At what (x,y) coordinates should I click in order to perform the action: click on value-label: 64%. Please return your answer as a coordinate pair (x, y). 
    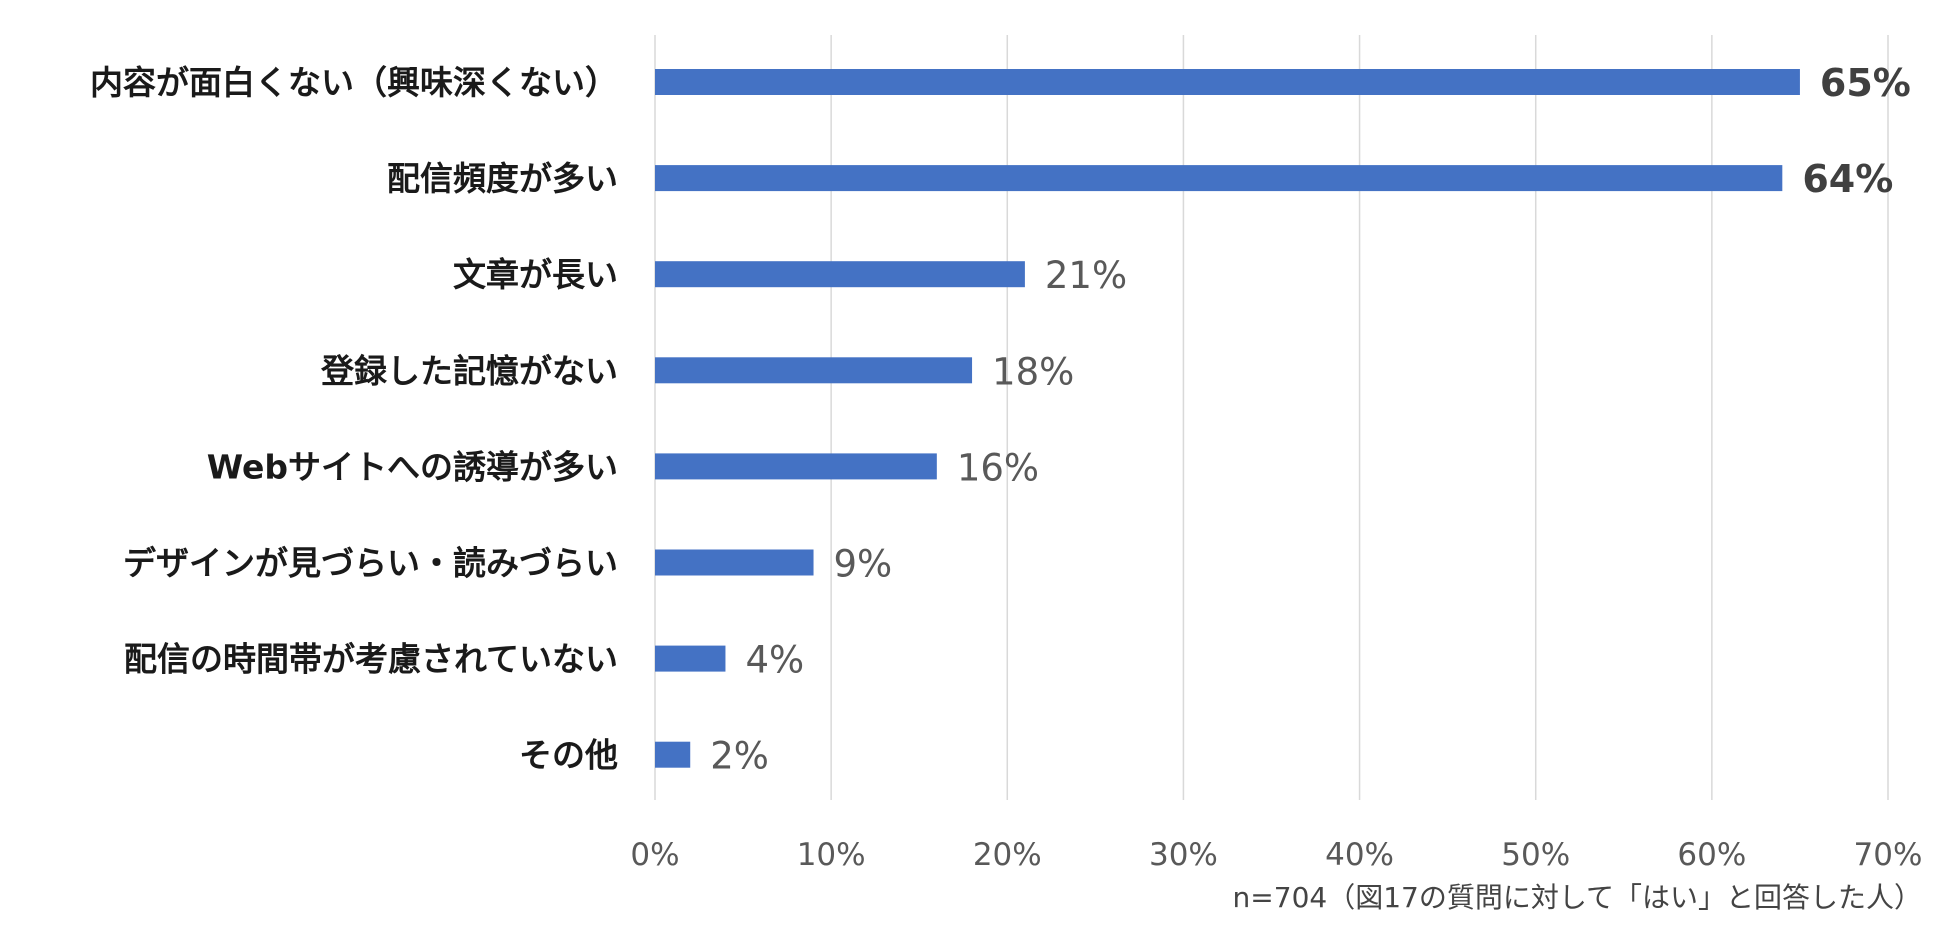
    Looking at the image, I should click on (1847, 179).